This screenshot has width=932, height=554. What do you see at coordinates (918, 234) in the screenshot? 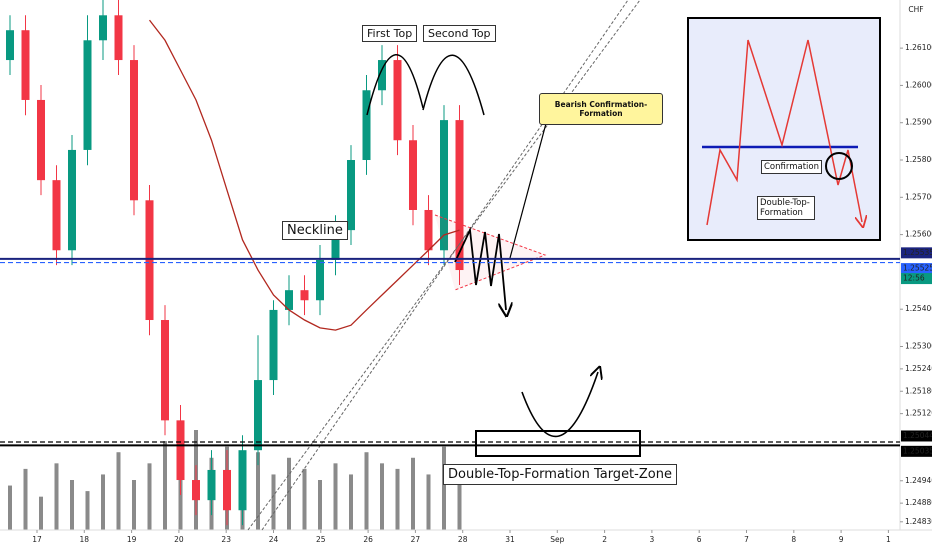
I see `y-tick-label: 1.25600` at bounding box center [918, 234].